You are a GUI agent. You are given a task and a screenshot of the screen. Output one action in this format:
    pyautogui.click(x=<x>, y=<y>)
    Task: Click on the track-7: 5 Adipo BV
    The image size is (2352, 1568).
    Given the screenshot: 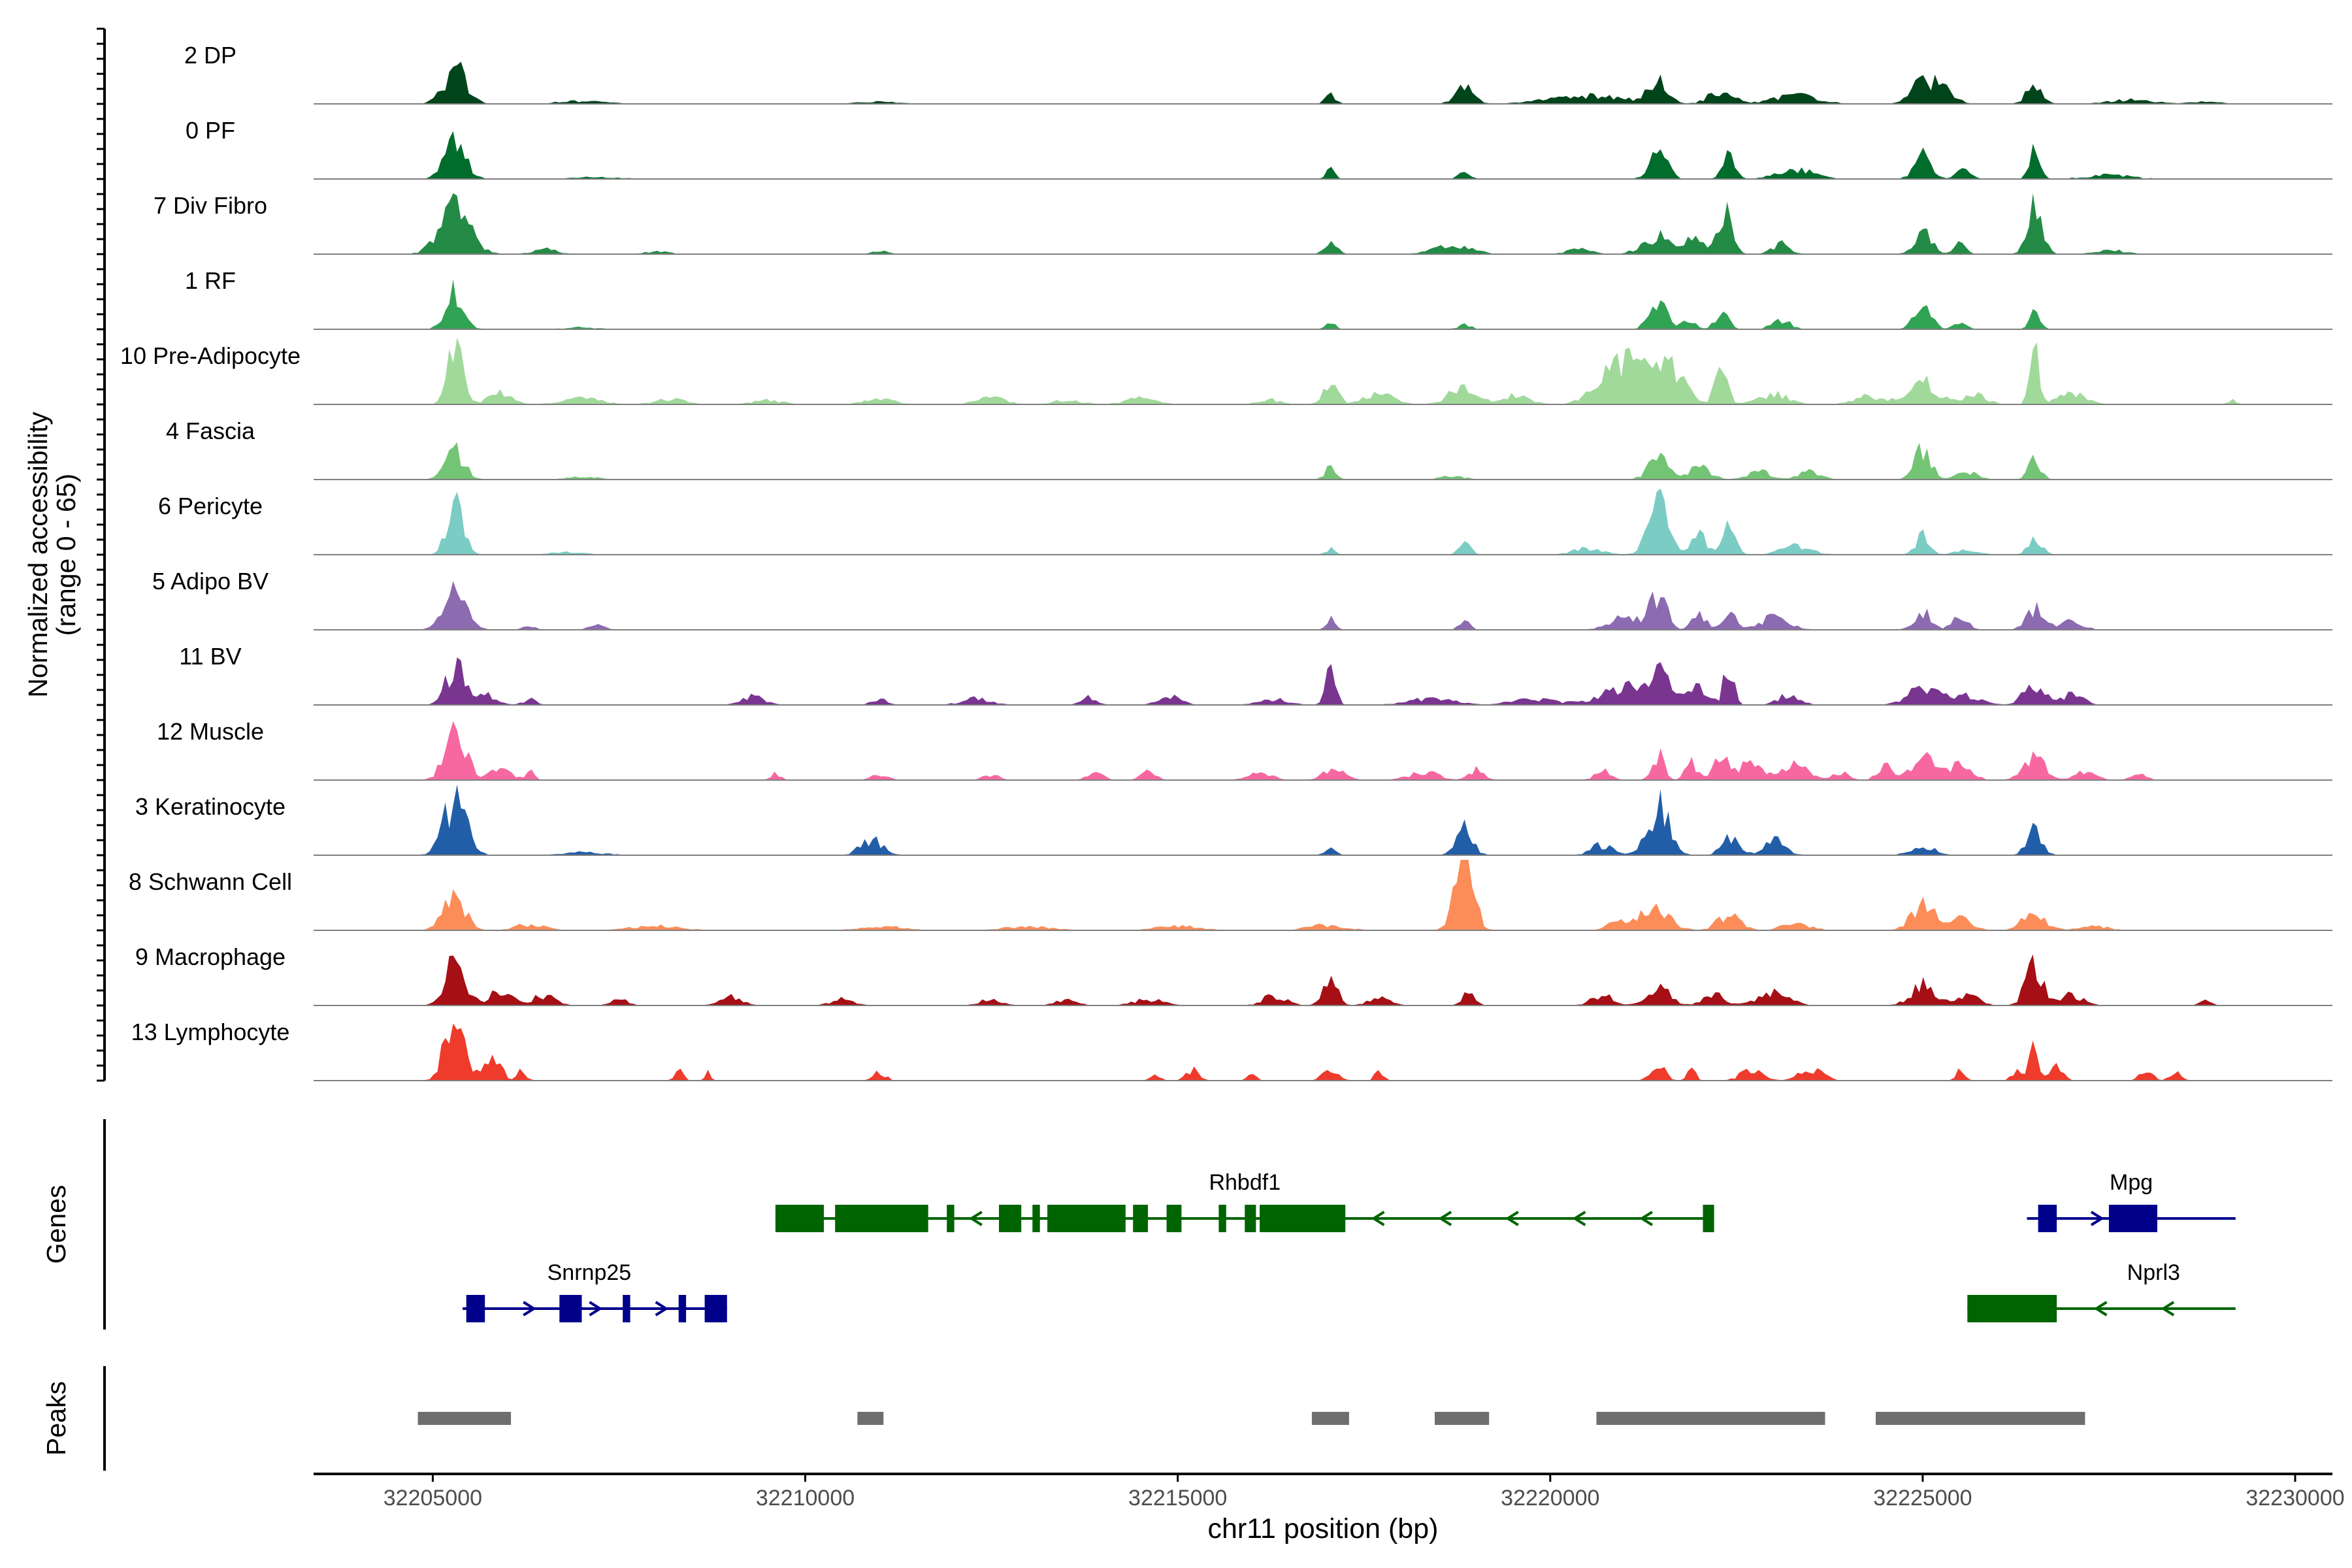 What is the action you would take?
    pyautogui.click(x=1242, y=599)
    